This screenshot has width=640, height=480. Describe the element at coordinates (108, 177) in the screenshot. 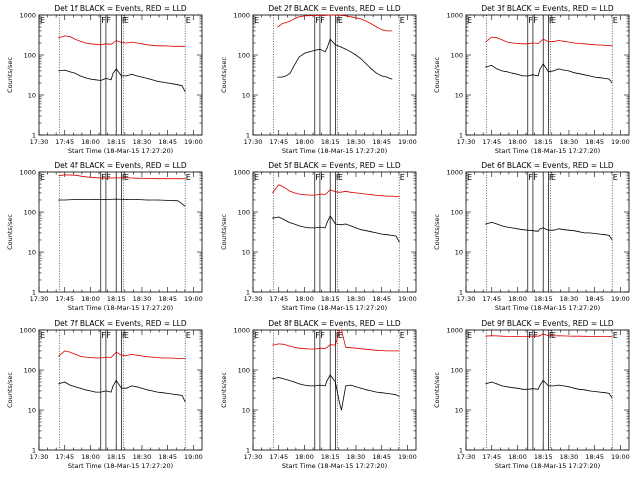

I see `flag-letter: F` at that location.